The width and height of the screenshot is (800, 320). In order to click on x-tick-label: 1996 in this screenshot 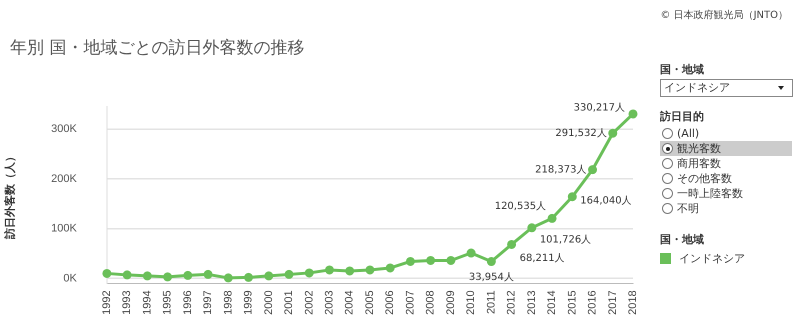, I will do `click(188, 302)`.